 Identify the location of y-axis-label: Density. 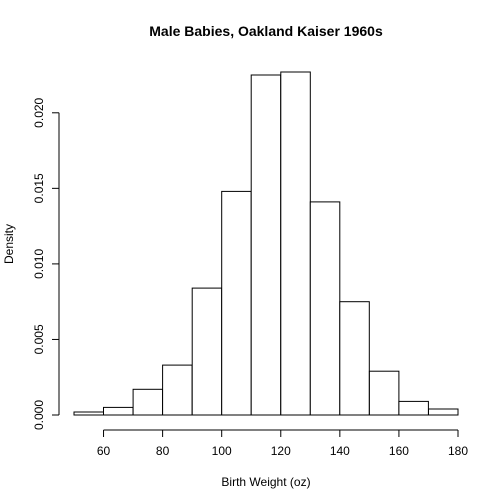
(9, 244).